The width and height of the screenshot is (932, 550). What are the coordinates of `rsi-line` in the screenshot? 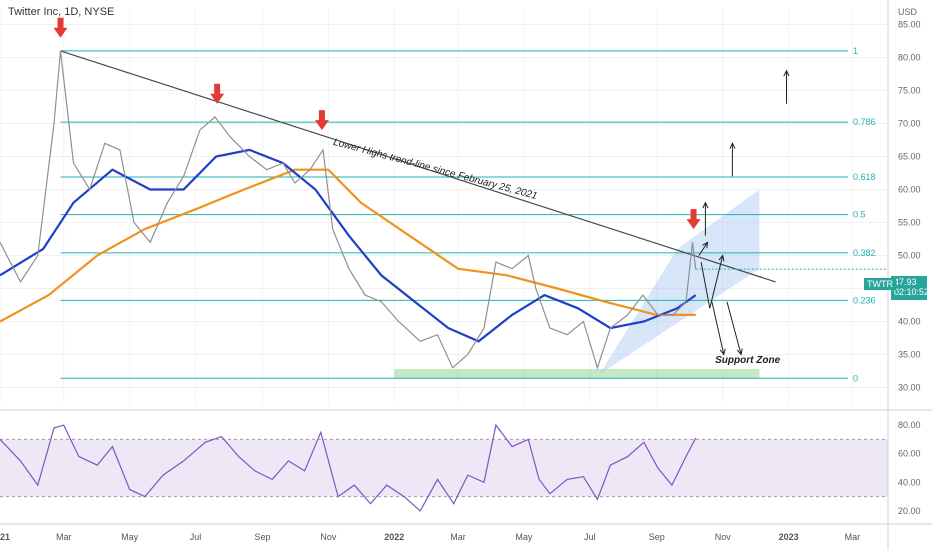 It's located at (348, 467).